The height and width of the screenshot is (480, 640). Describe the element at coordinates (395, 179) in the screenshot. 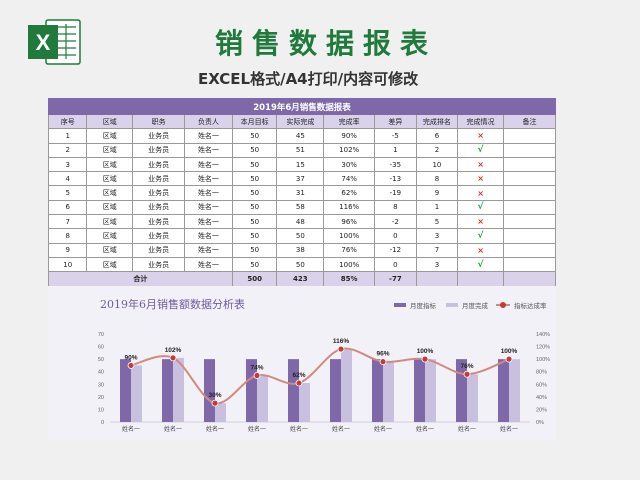

I see `table-cell: -13` at that location.